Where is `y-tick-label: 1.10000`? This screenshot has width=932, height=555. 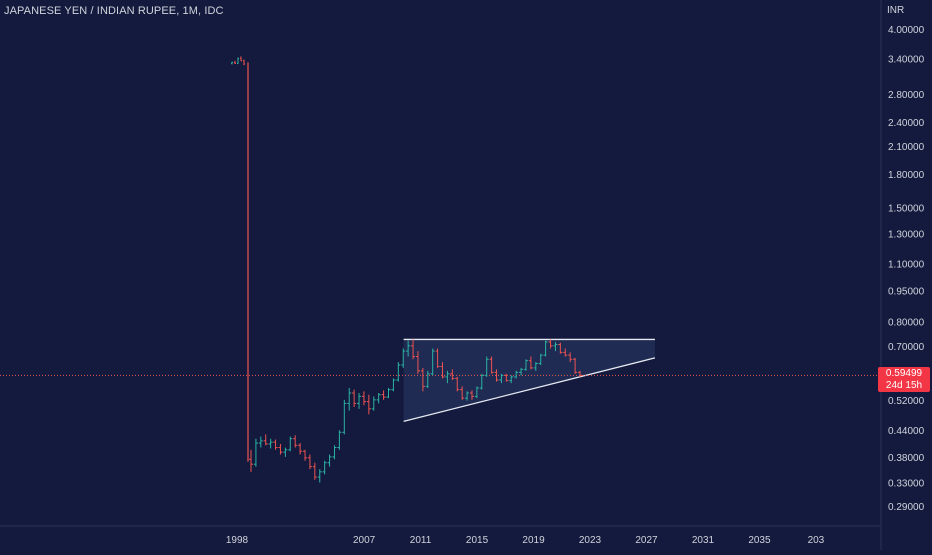 y-tick-label: 1.10000 is located at coordinates (906, 265).